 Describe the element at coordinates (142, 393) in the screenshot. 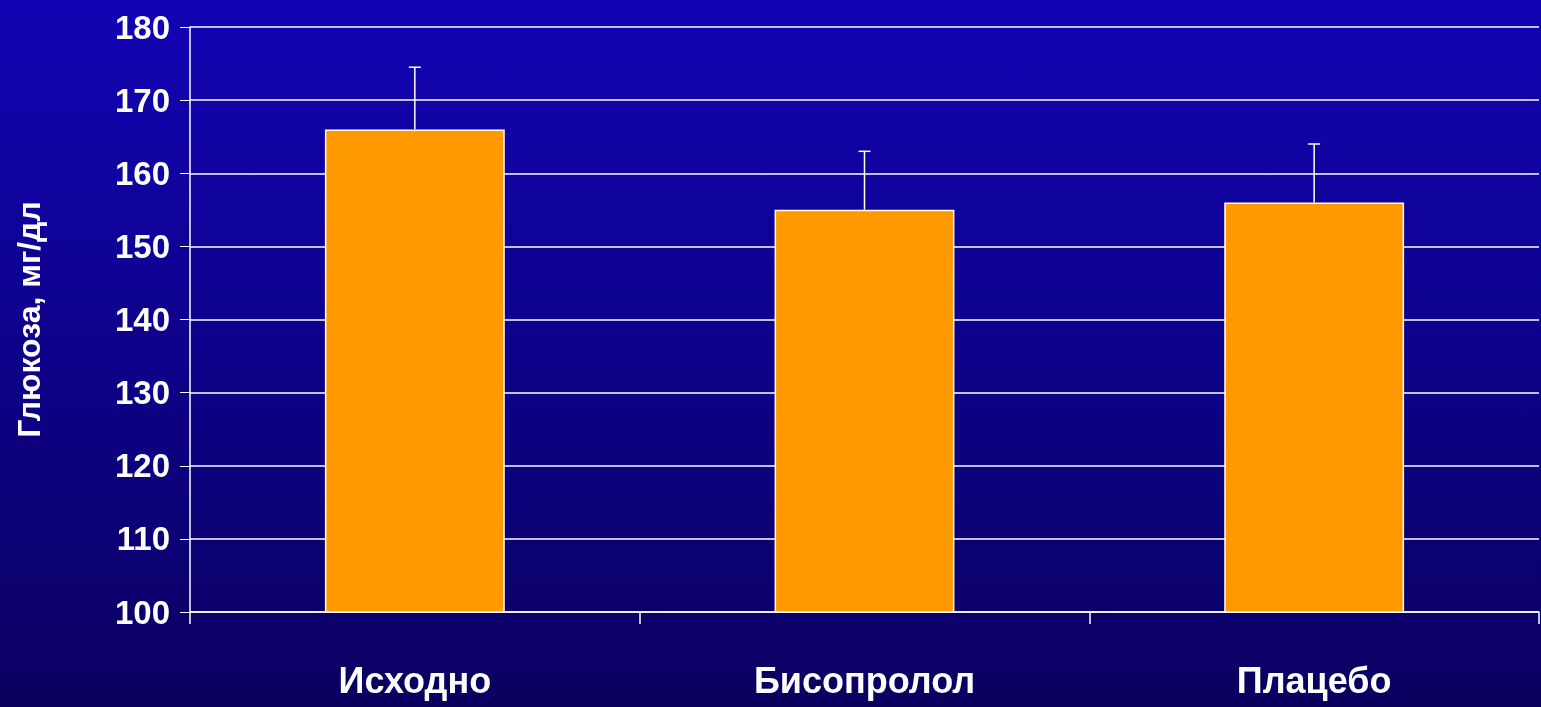

I see `y-tick-label: 130` at that location.